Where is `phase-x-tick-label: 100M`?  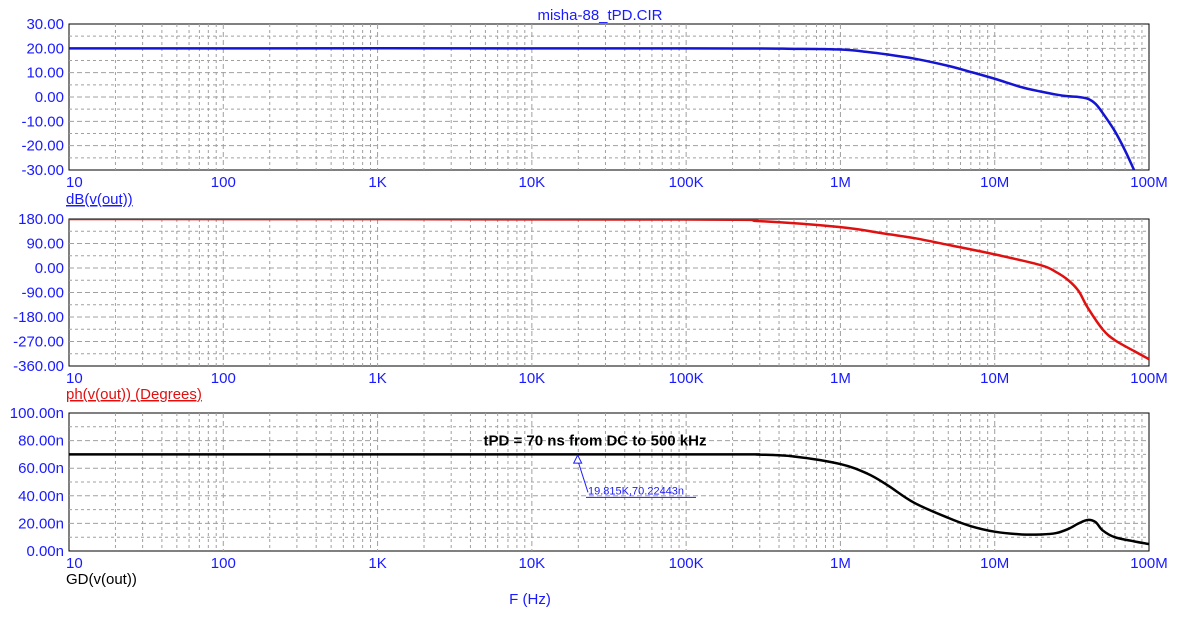
phase-x-tick-label: 100M is located at coordinates (1149, 378).